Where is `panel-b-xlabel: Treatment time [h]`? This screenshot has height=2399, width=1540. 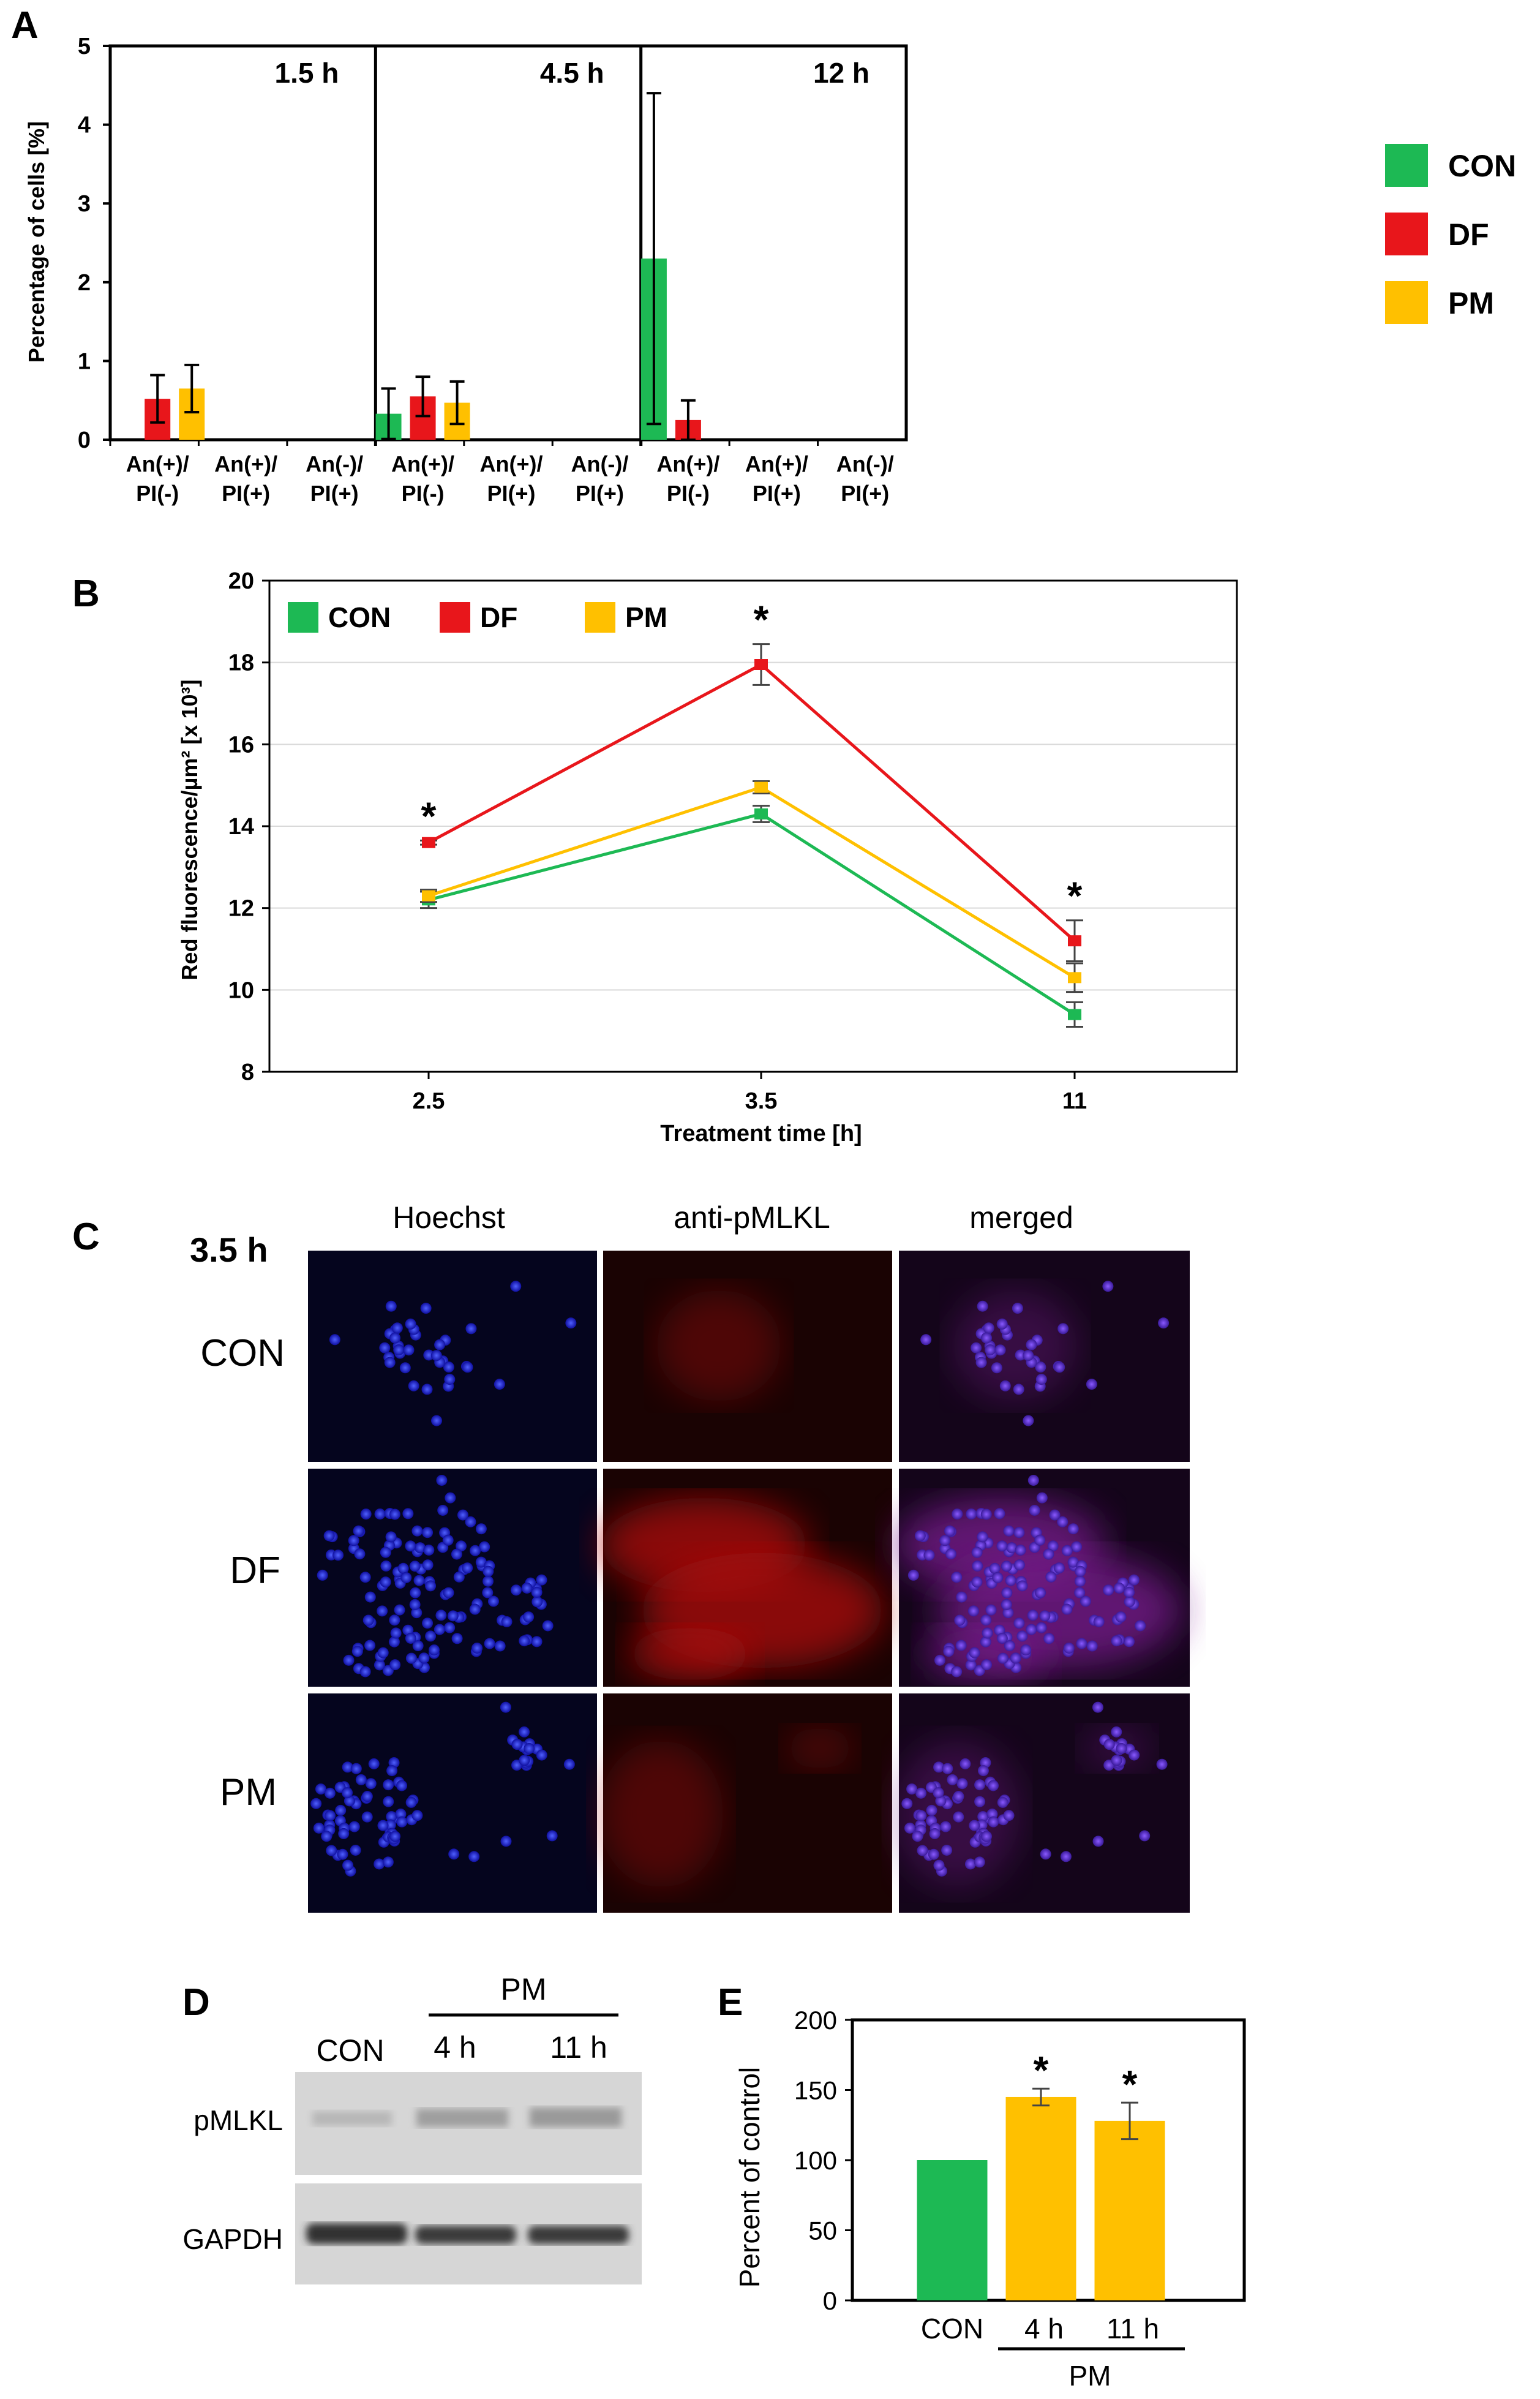
panel-b-xlabel: Treatment time [h] is located at coordinates (761, 1134).